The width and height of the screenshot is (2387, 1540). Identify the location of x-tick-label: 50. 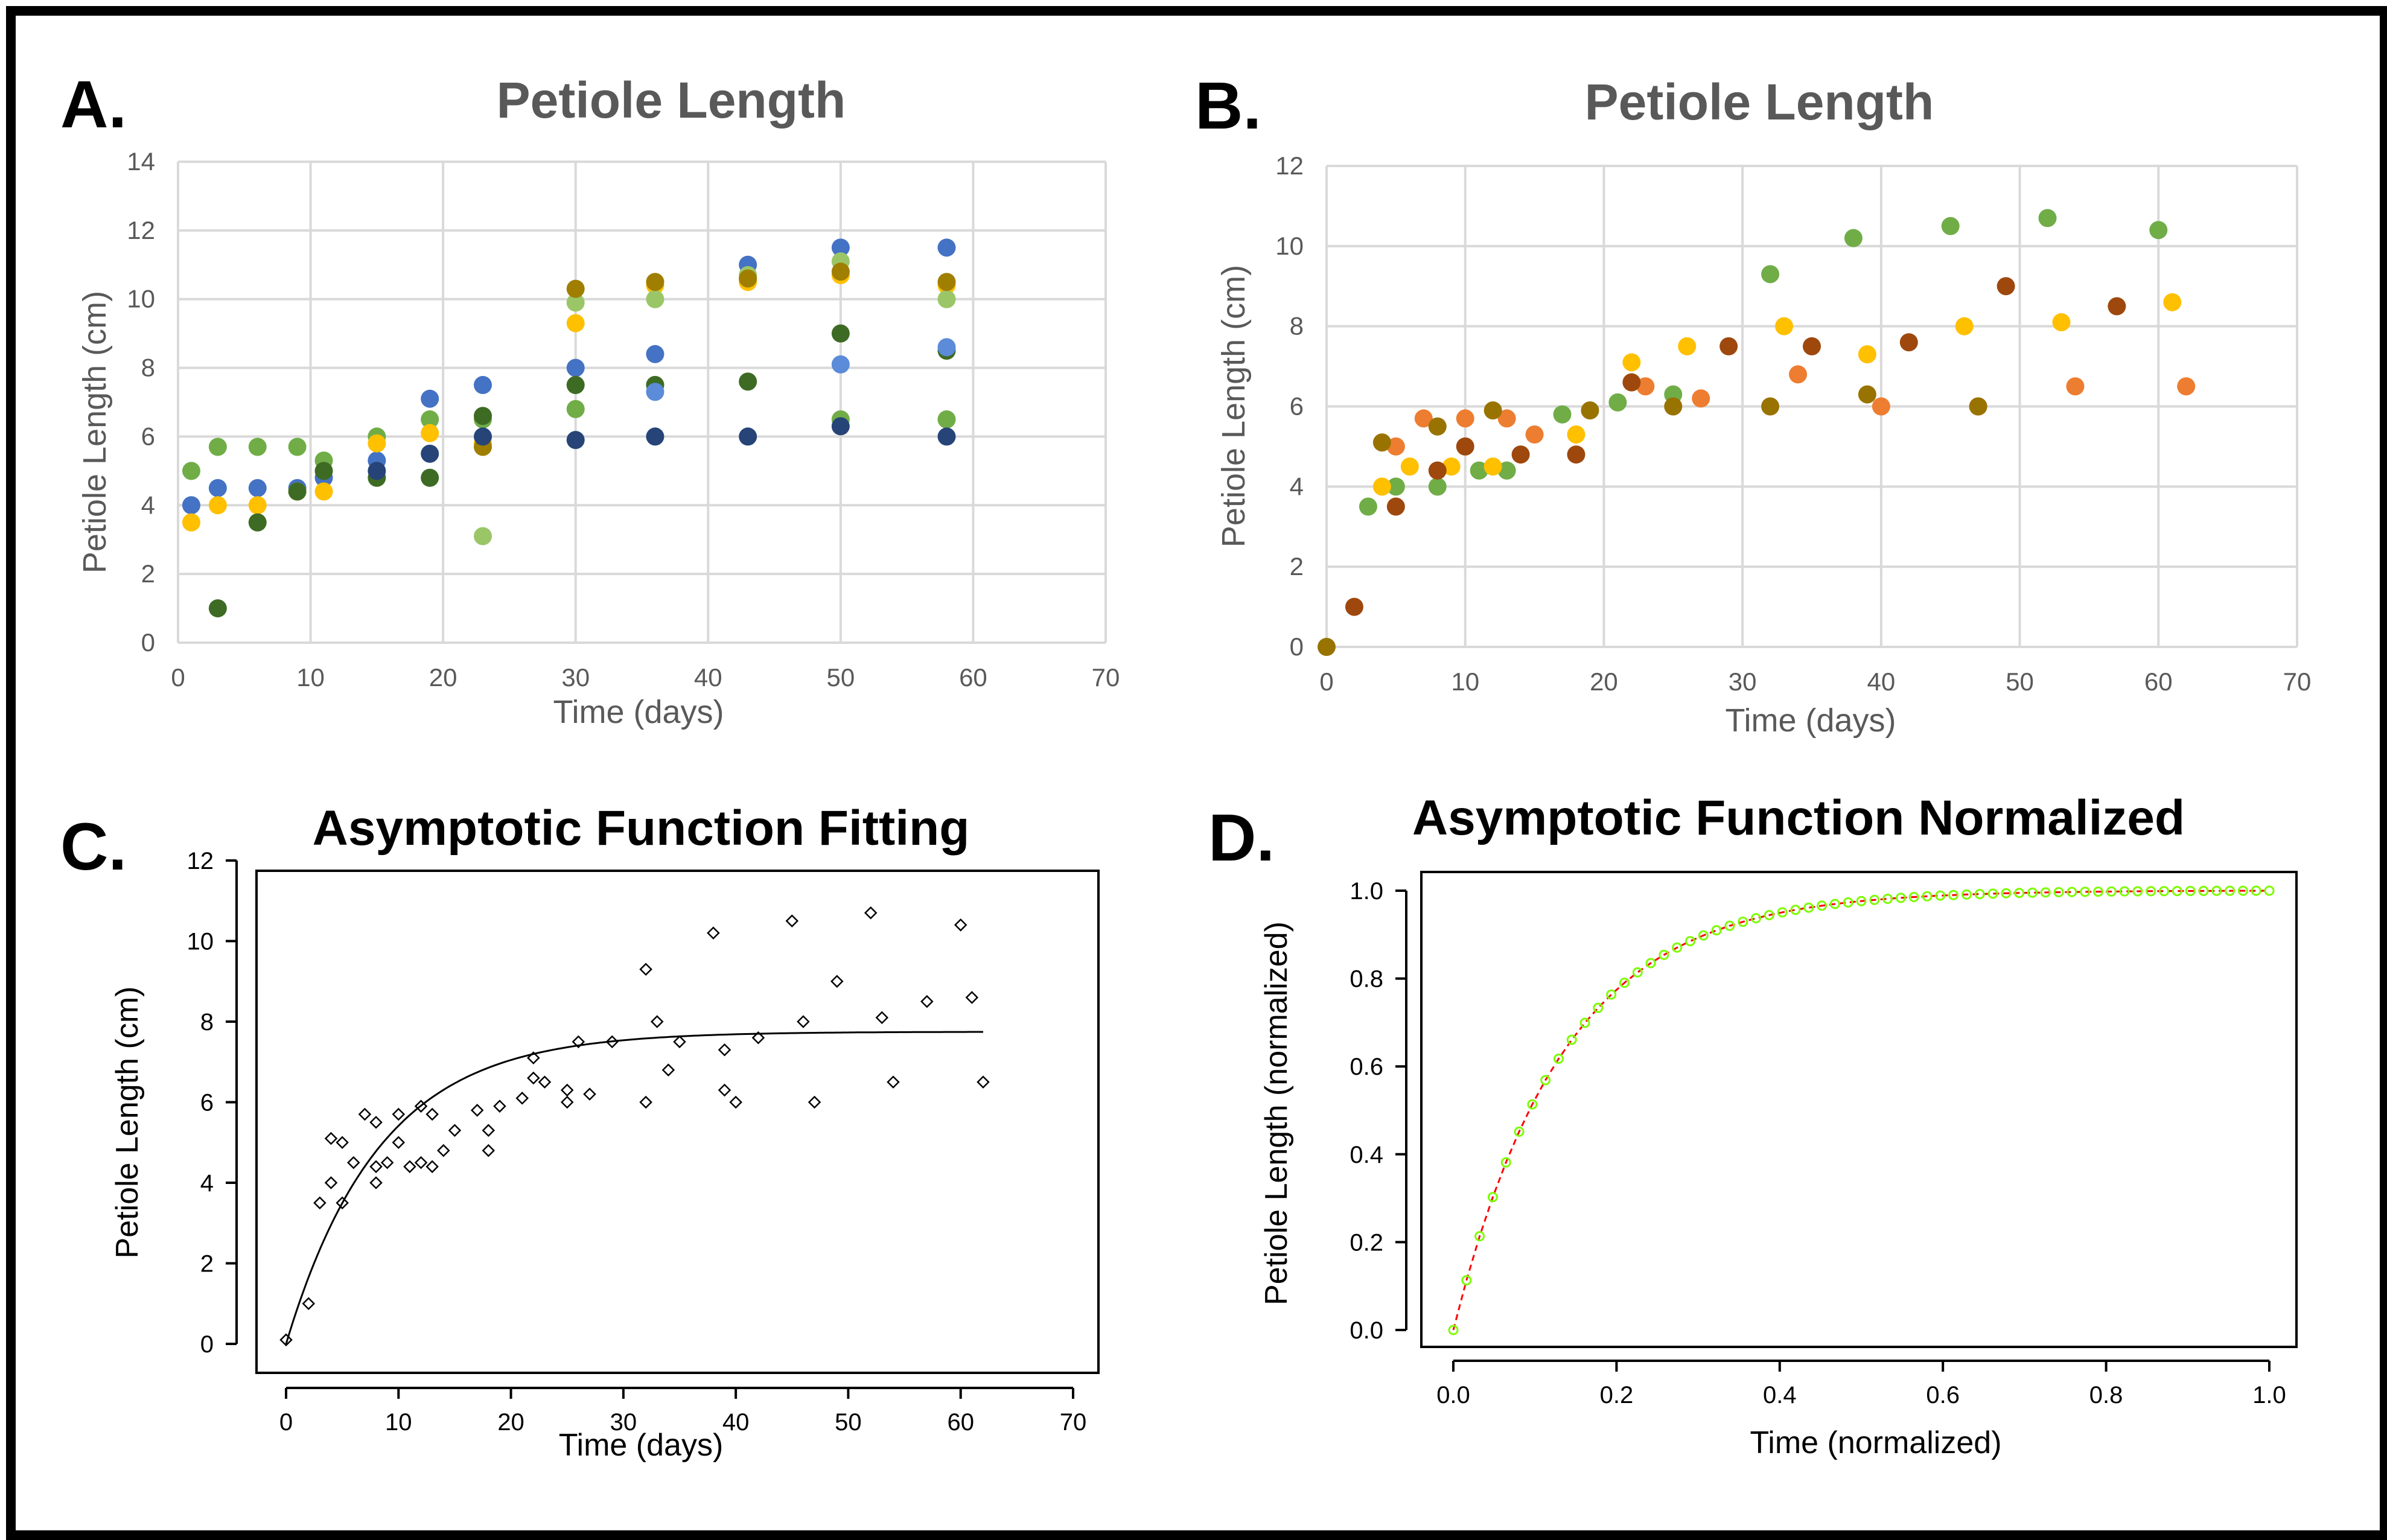
(2020, 681).